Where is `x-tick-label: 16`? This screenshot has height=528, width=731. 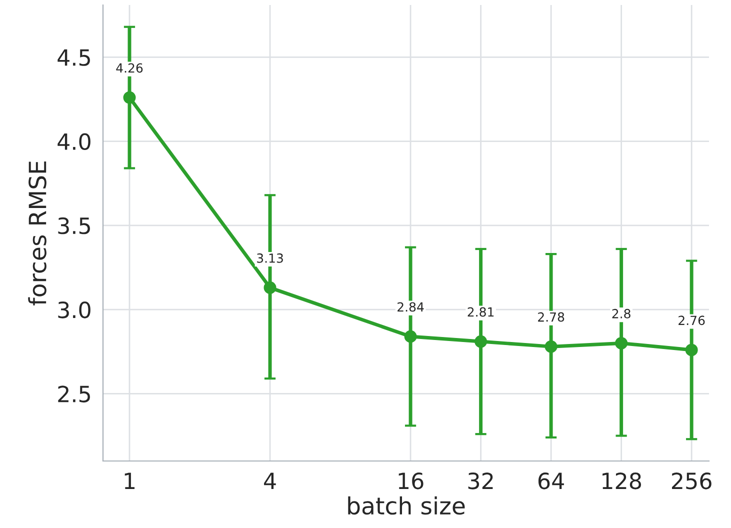
x-tick-label: 16 is located at coordinates (411, 481).